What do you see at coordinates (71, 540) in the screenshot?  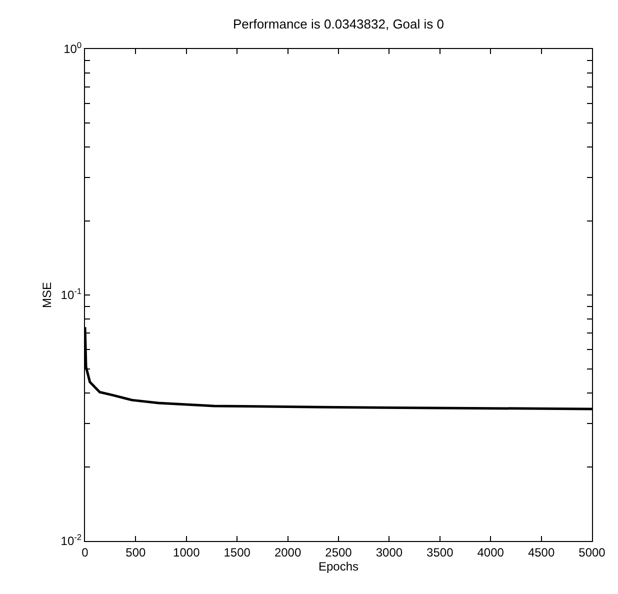 I see `y-tick-label: 10$^{-2}$` at bounding box center [71, 540].